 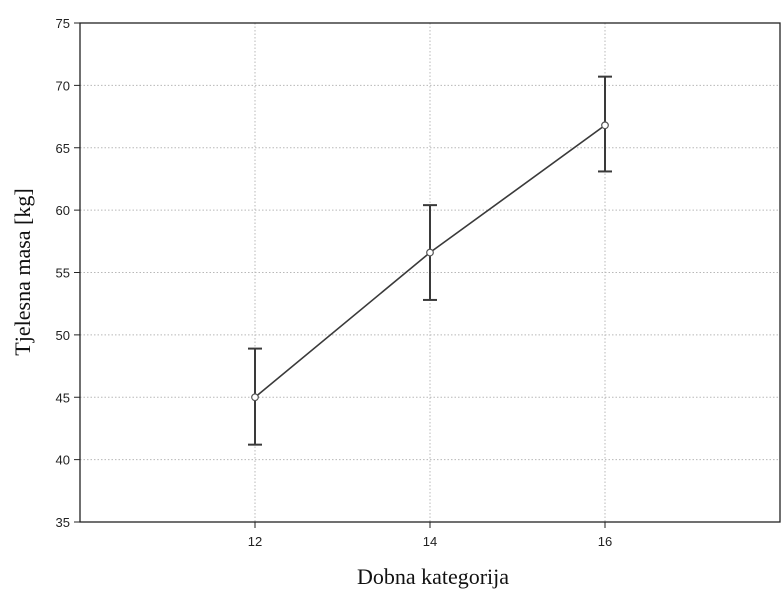 What do you see at coordinates (433, 576) in the screenshot?
I see `x-axis-title: Dobna kategorija` at bounding box center [433, 576].